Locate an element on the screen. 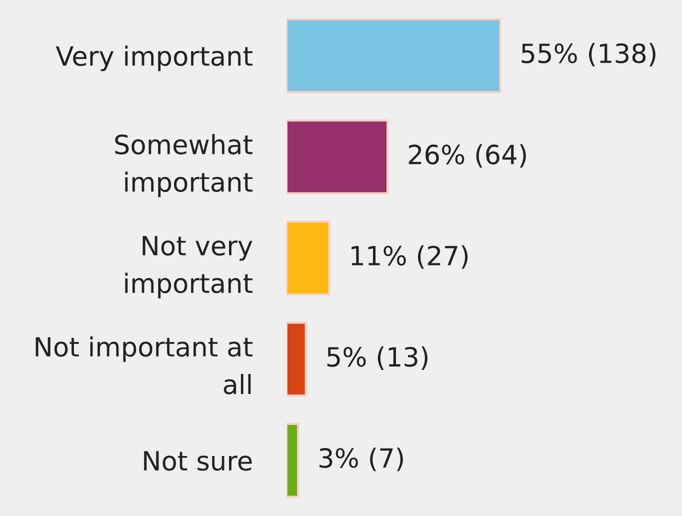 Image resolution: width=682 pixels, height=516 pixels. y-tick-label: Not sure is located at coordinates (198, 461).